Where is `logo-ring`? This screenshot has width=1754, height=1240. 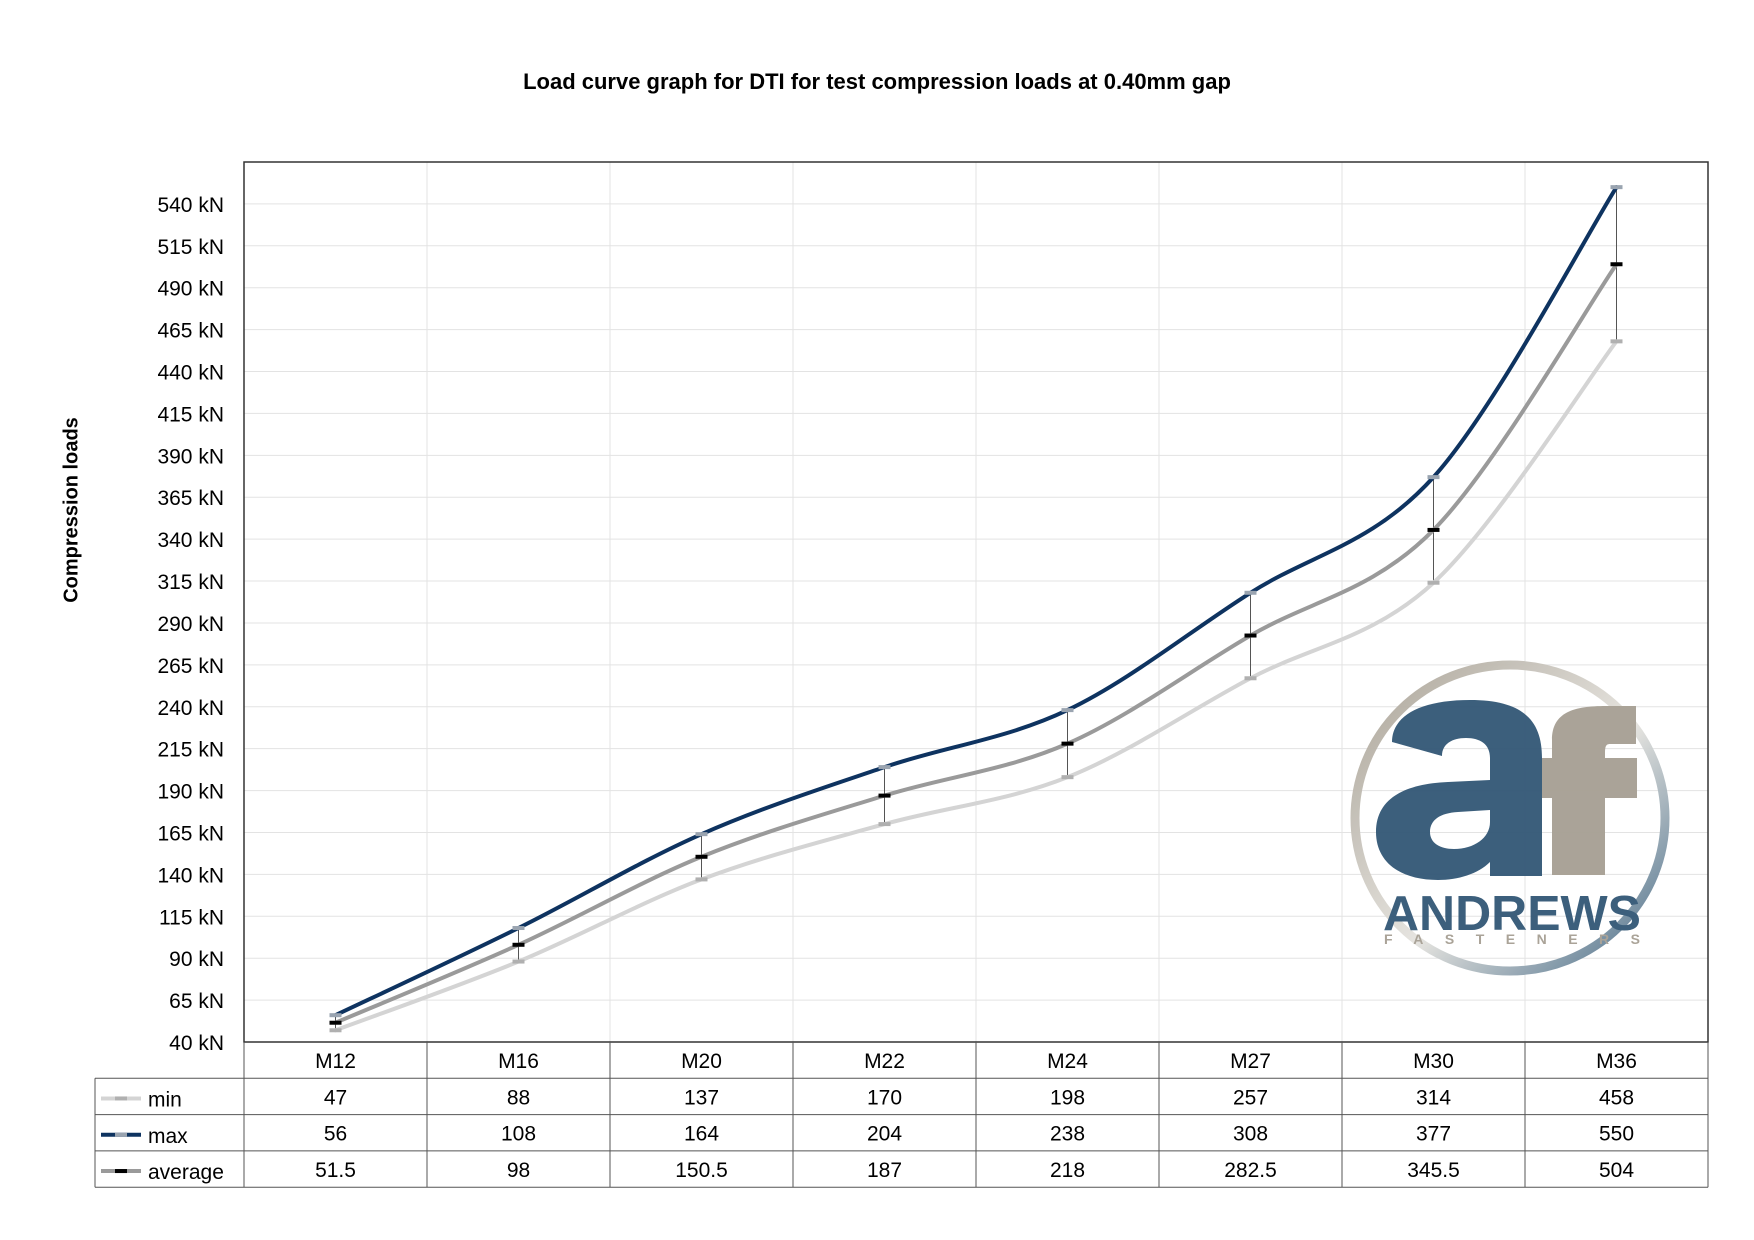 logo-ring is located at coordinates (1510, 818).